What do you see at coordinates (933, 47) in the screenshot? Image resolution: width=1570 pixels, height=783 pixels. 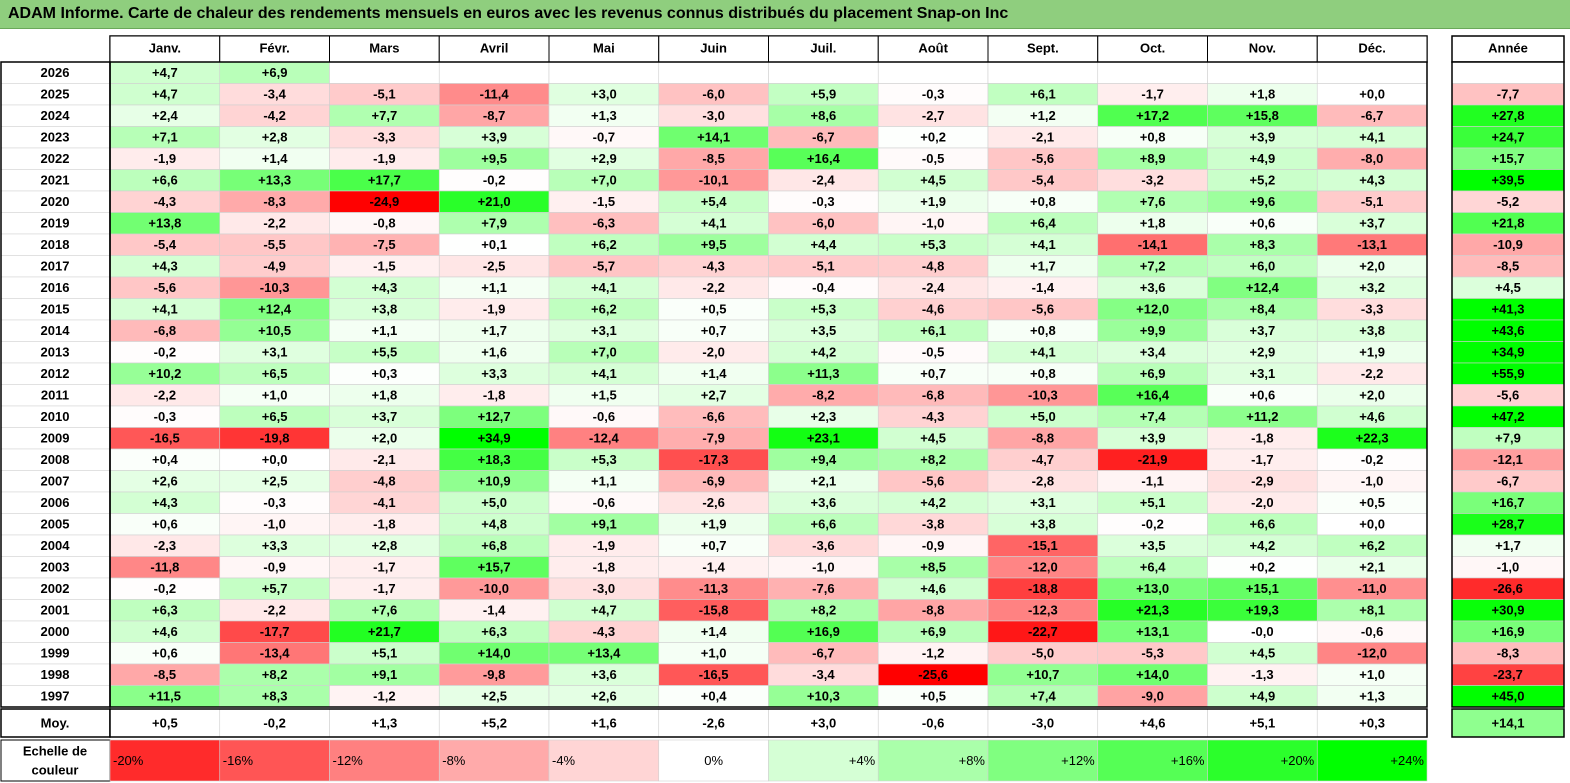 I see `month-header-label: Août` at bounding box center [933, 47].